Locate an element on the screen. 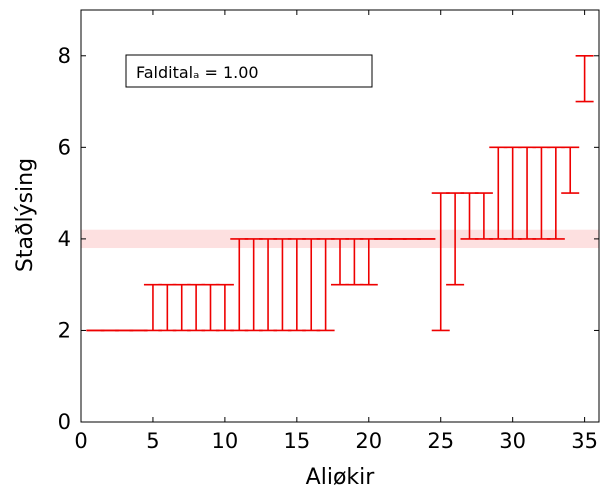 This screenshot has width=601, height=494. annotation-box-frame is located at coordinates (249, 71).